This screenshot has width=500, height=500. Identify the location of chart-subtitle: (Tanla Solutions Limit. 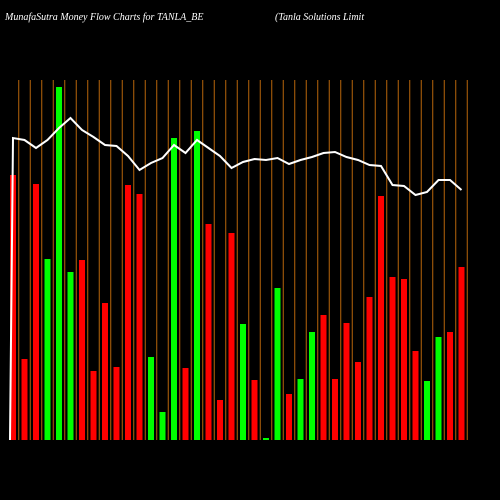
(319, 17).